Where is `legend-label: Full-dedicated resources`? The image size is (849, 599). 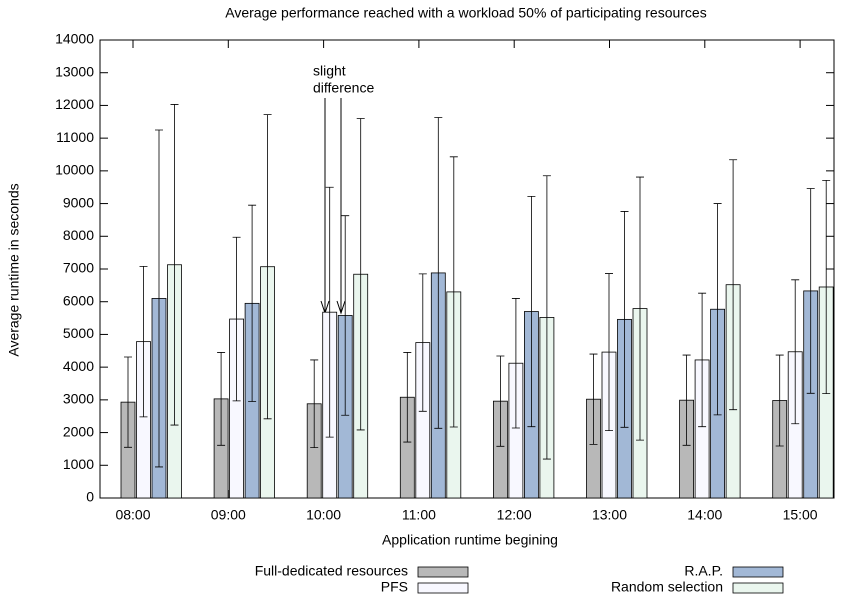
legend-label: Full-dedicated resources is located at coordinates (331, 571).